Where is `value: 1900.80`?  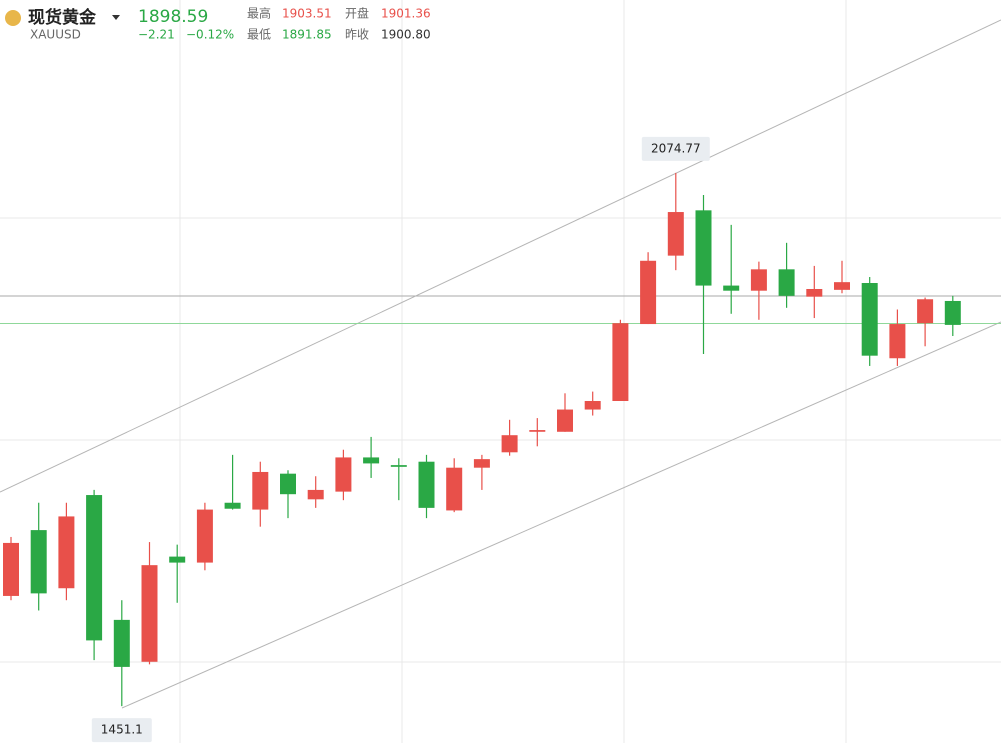
value: 1900.80 is located at coordinates (406, 35).